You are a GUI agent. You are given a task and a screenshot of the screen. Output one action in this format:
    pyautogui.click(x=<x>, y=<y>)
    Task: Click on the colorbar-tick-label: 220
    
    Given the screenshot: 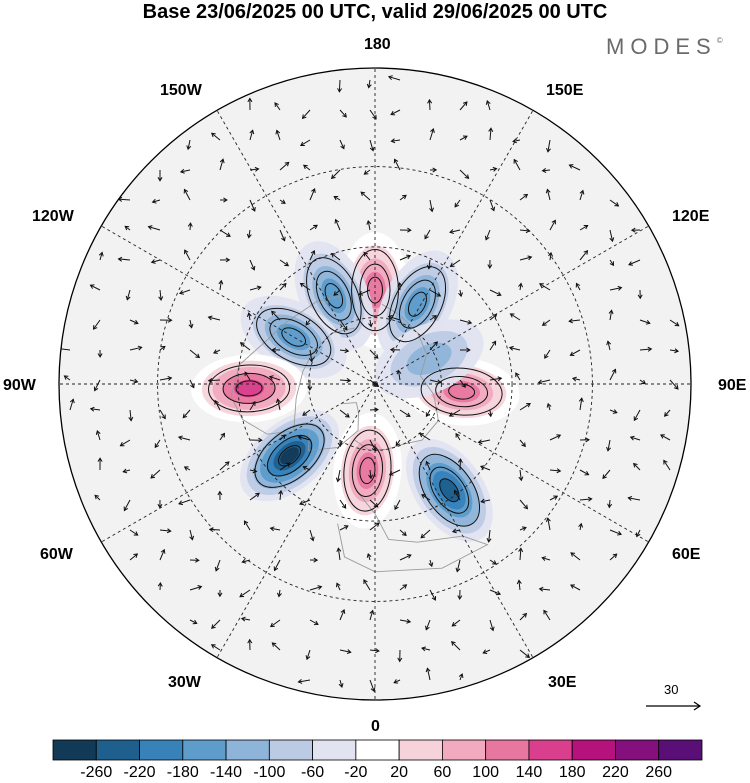 What is the action you would take?
    pyautogui.click(x=615, y=772)
    